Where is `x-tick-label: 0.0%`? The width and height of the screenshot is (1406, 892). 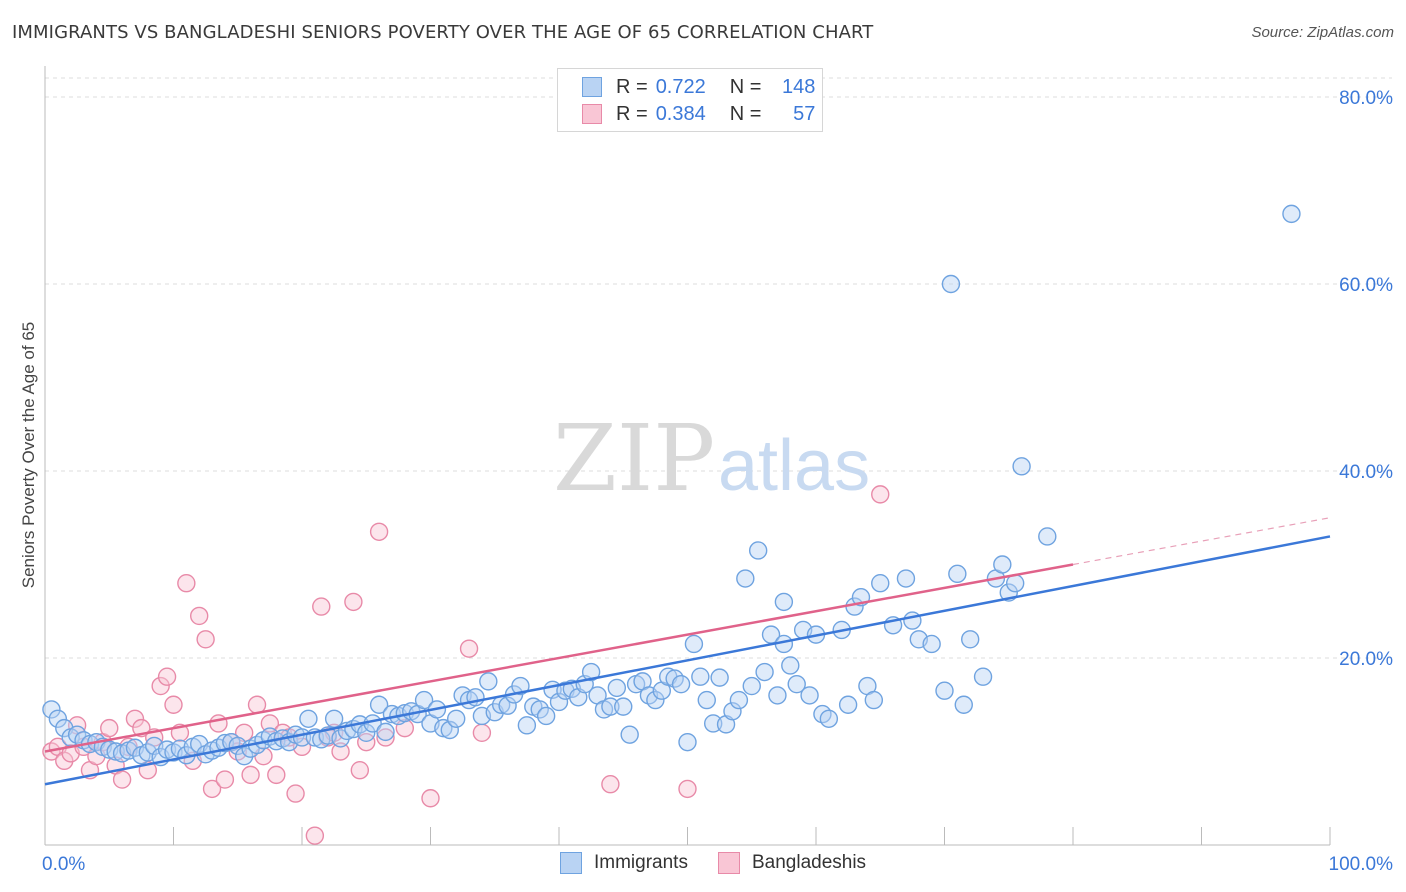
x-tick-label: 0.0% is located at coordinates (63, 864).